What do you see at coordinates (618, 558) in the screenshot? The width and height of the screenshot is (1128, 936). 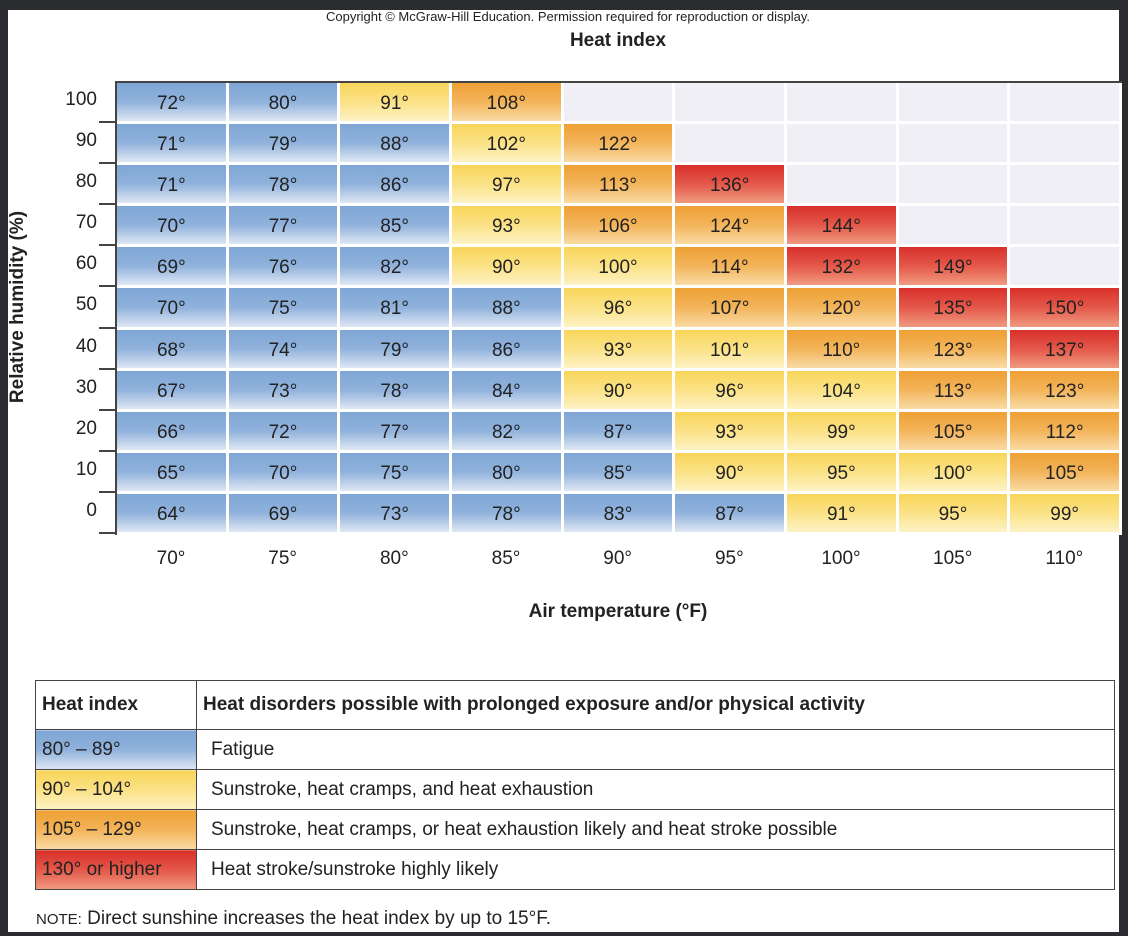 I see `x-tick-label: 90°` at bounding box center [618, 558].